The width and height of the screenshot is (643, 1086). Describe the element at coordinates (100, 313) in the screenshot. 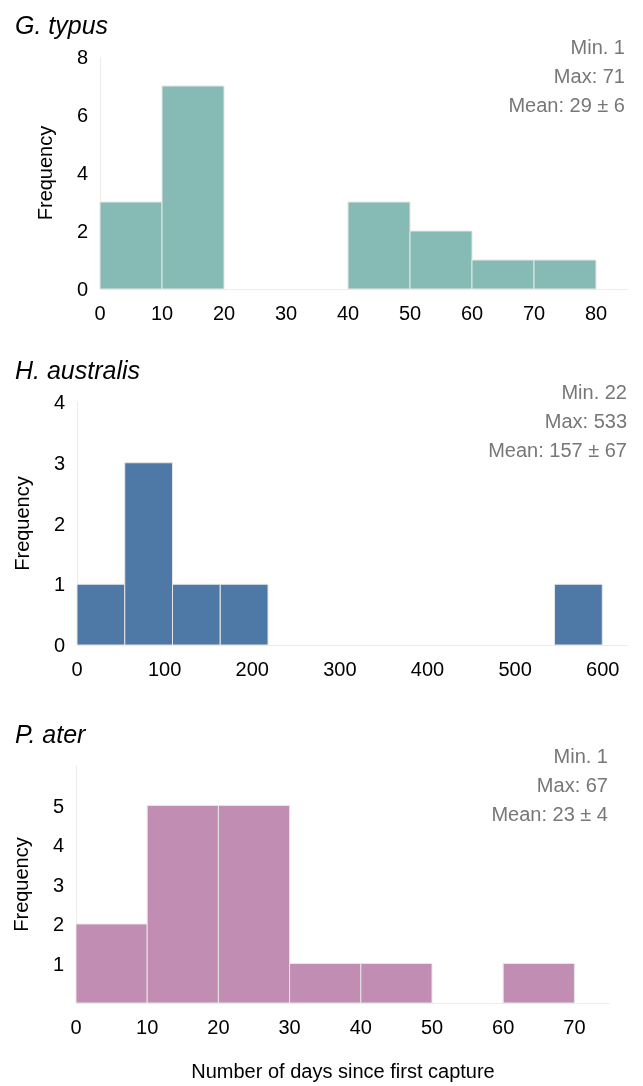

I see `x-tick-label: 0` at that location.